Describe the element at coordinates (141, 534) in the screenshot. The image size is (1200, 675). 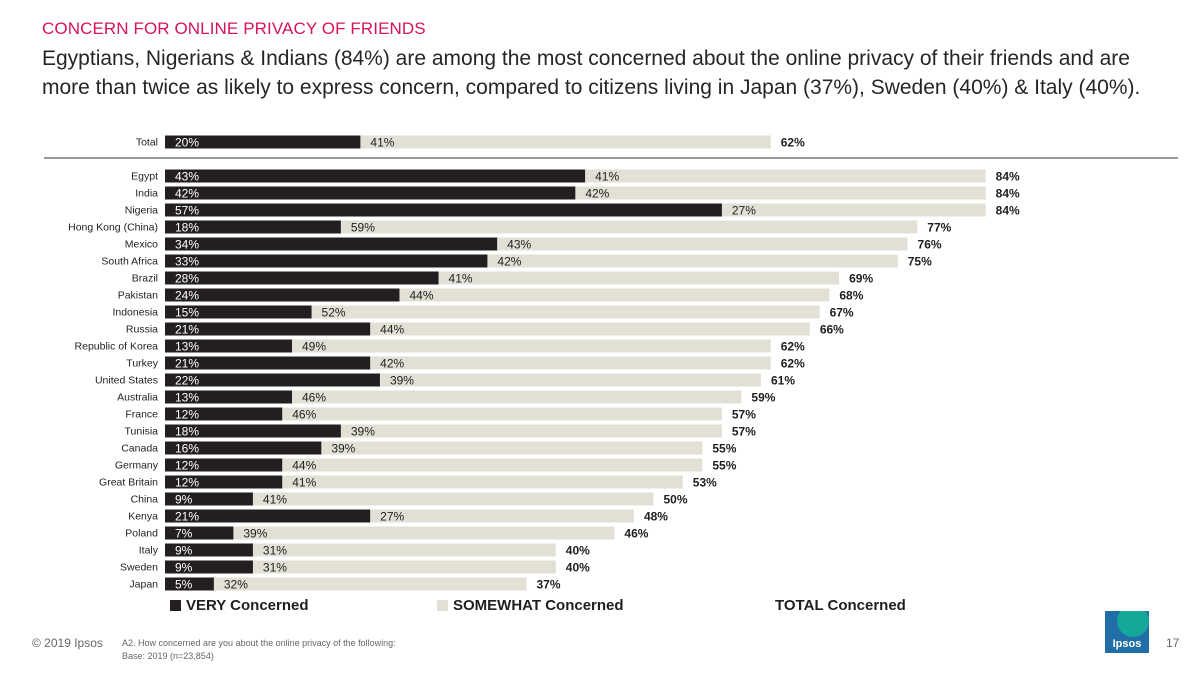
I see `category-label: Poland` at that location.